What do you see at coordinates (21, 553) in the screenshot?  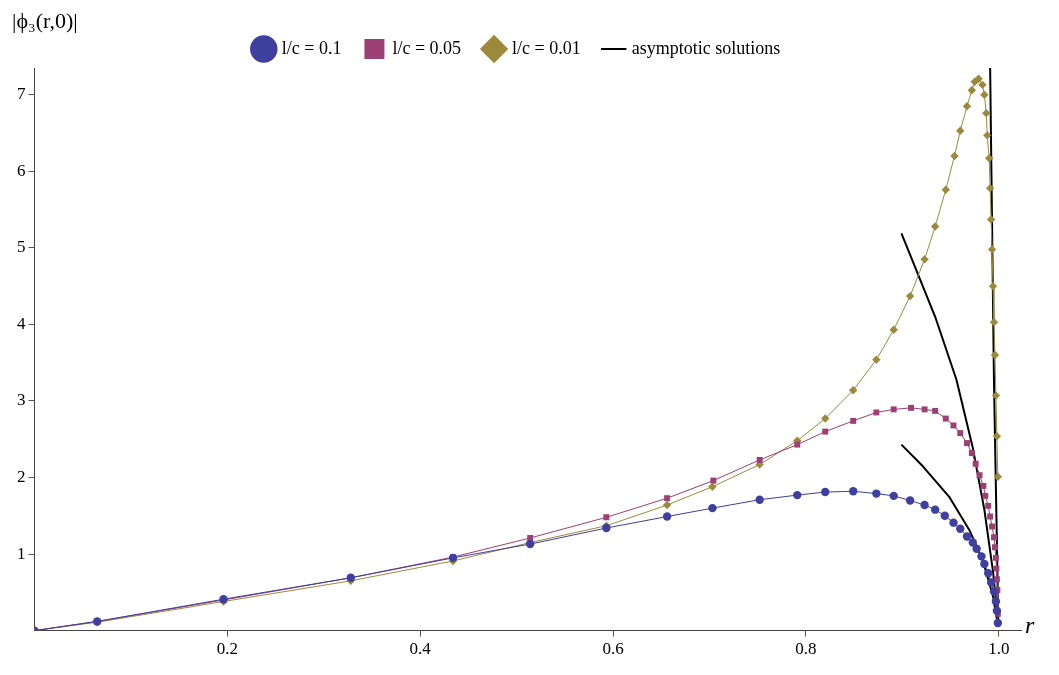 I see `y-tick-label: 1` at bounding box center [21, 553].